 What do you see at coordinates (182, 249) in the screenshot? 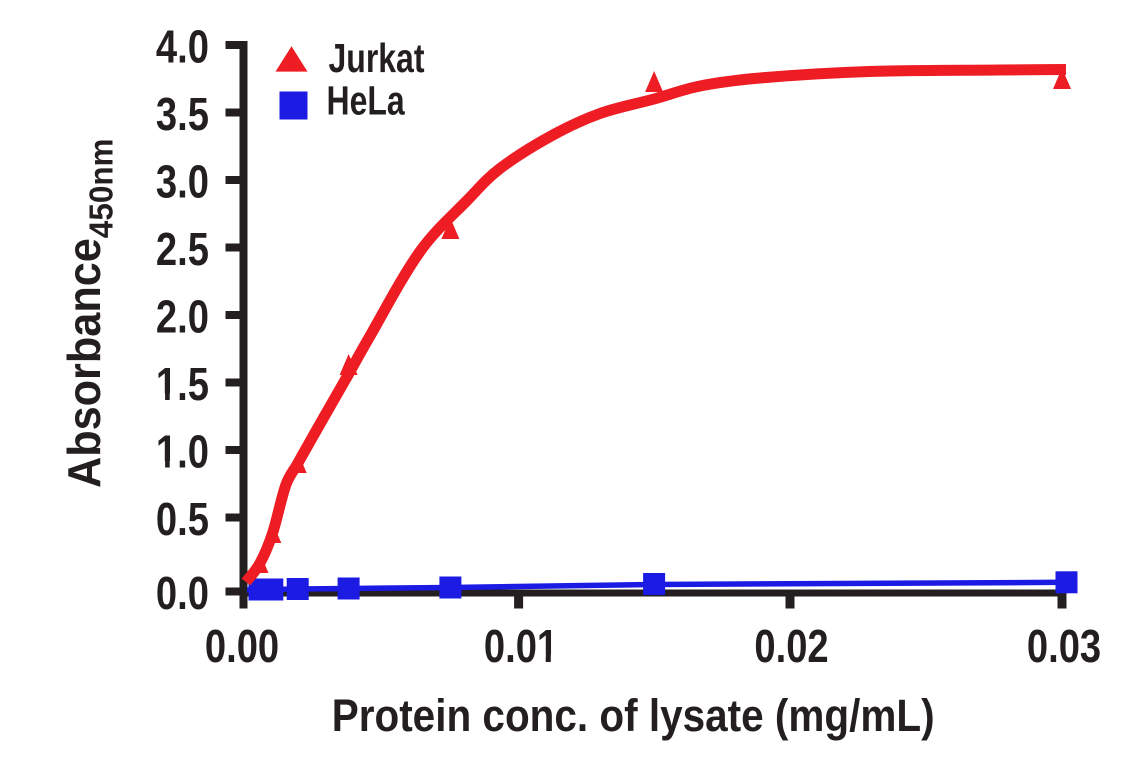
I see `svg-text: 2.5` at bounding box center [182, 249].